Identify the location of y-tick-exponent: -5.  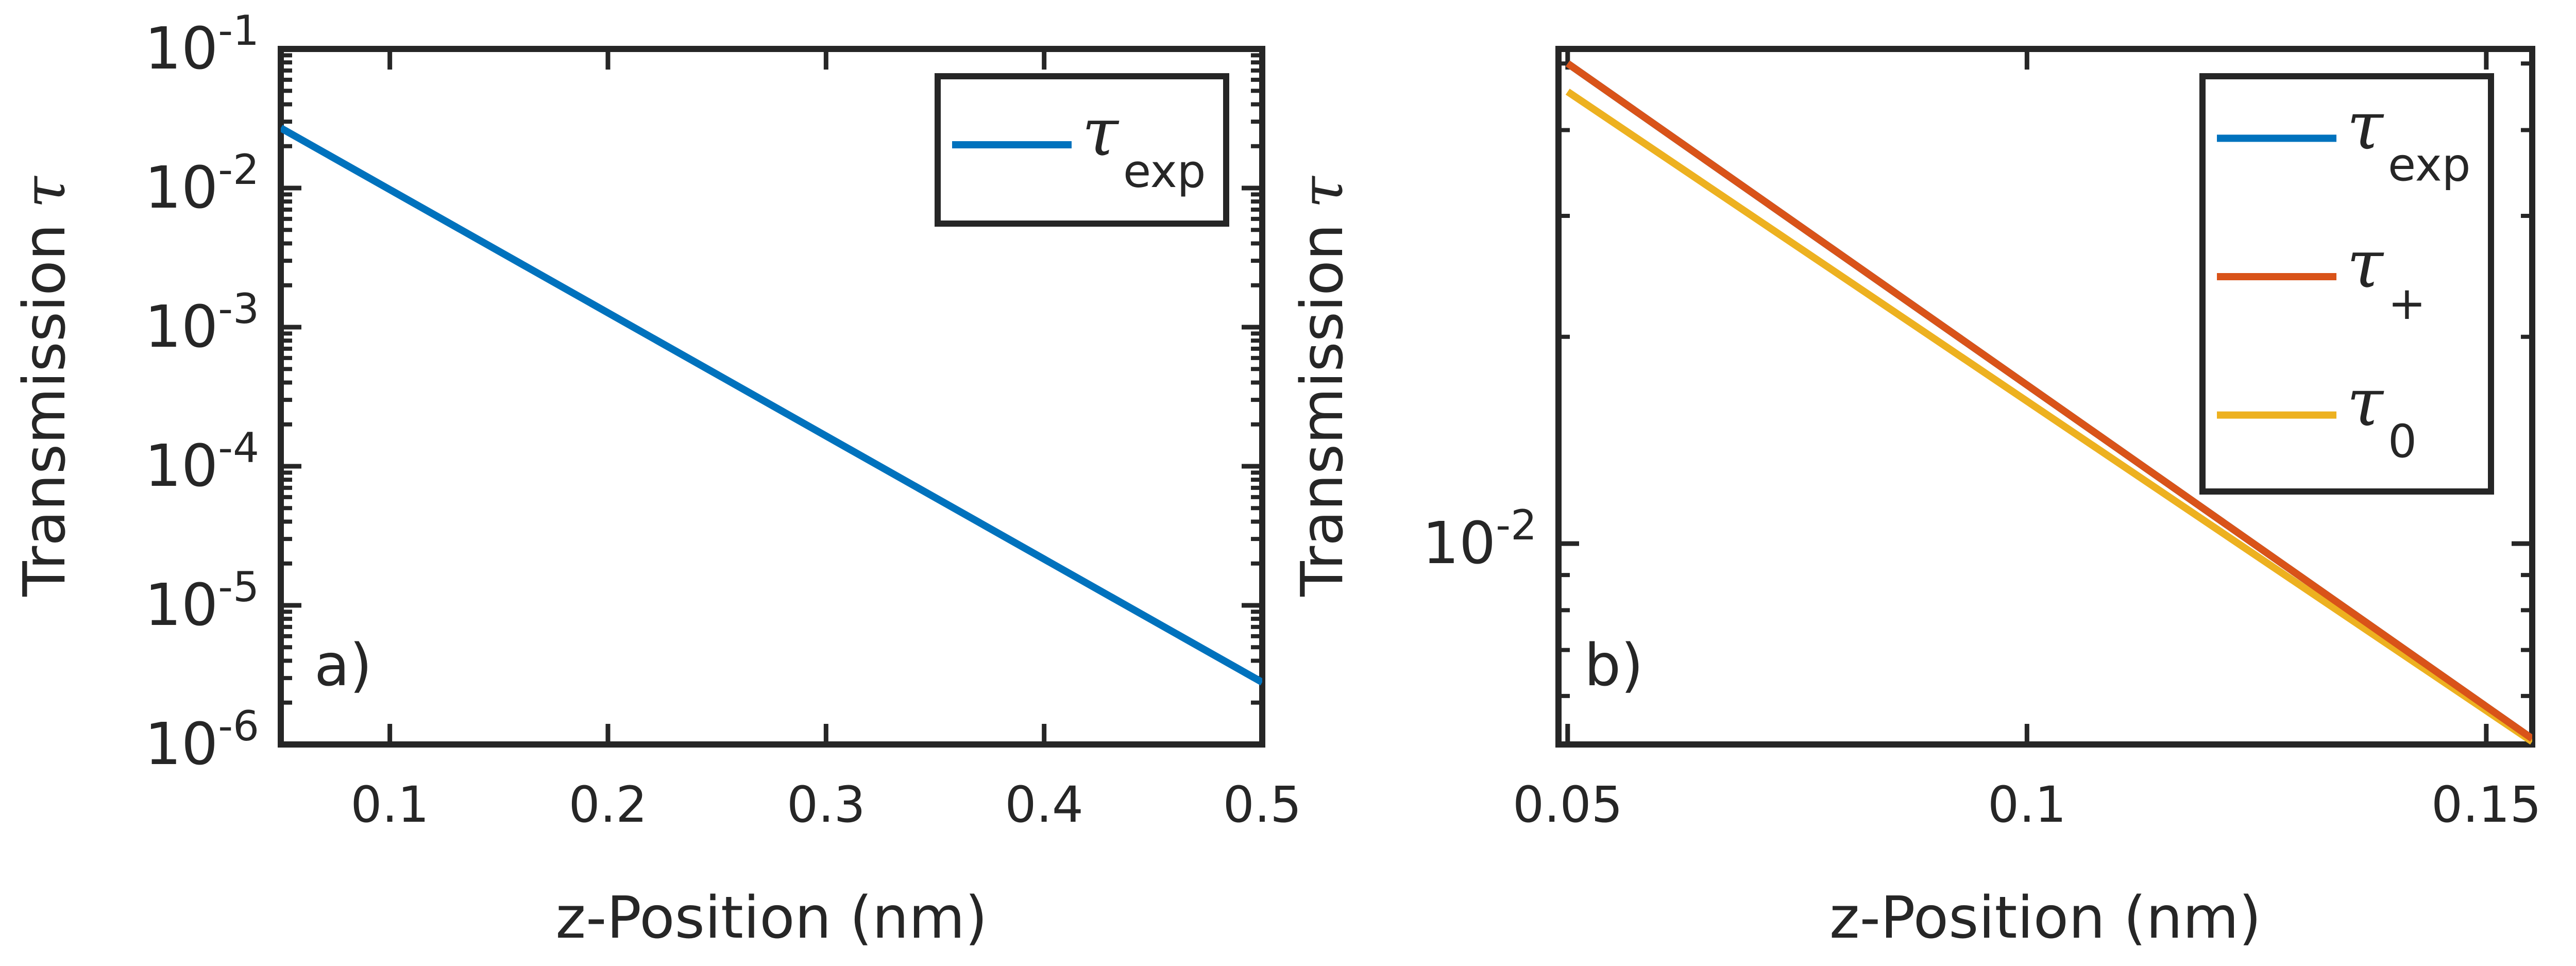
(238, 587).